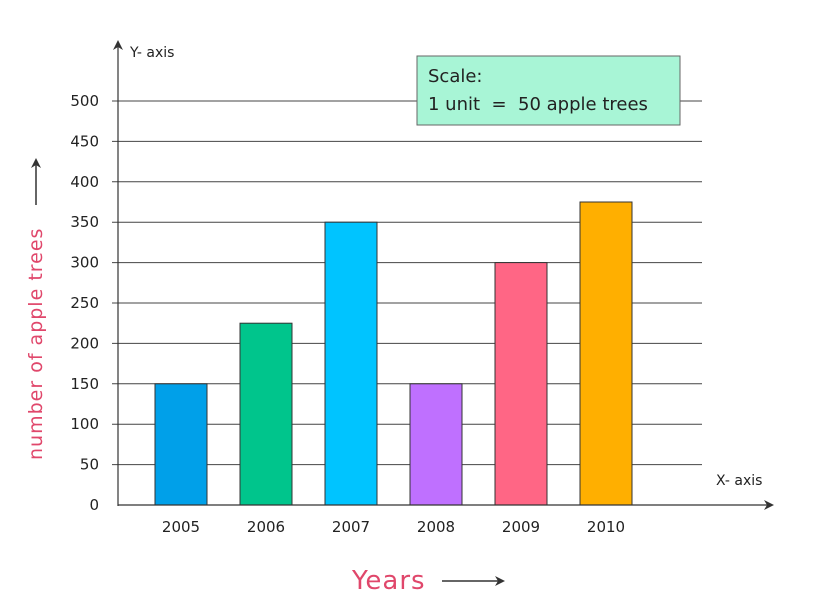 The width and height of the screenshot is (819, 614). What do you see at coordinates (84, 182) in the screenshot?
I see `y-tick-label: 400` at bounding box center [84, 182].